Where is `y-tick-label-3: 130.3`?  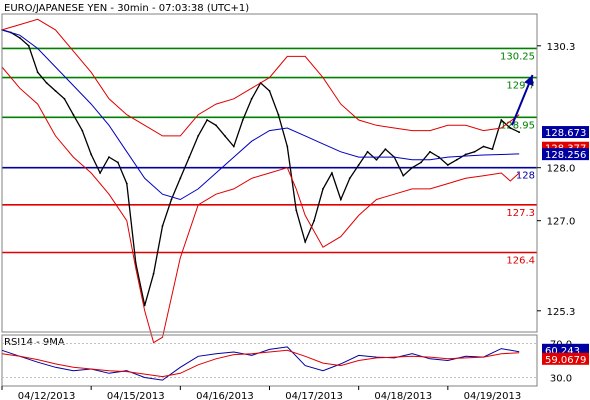
y-tick-label-3: 130.3 is located at coordinates (561, 47).